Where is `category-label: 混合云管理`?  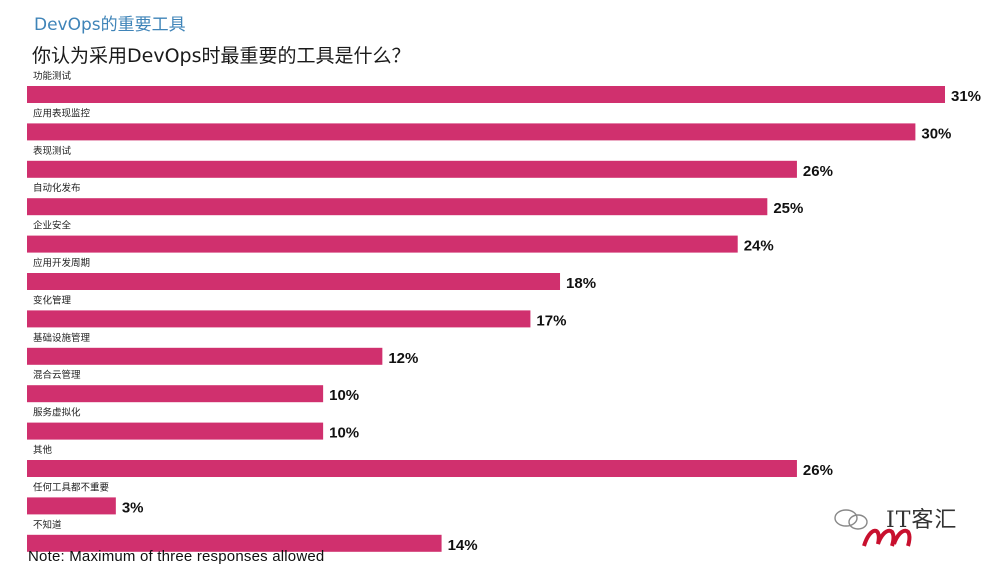
category-label: 混合云管理 is located at coordinates (57, 375).